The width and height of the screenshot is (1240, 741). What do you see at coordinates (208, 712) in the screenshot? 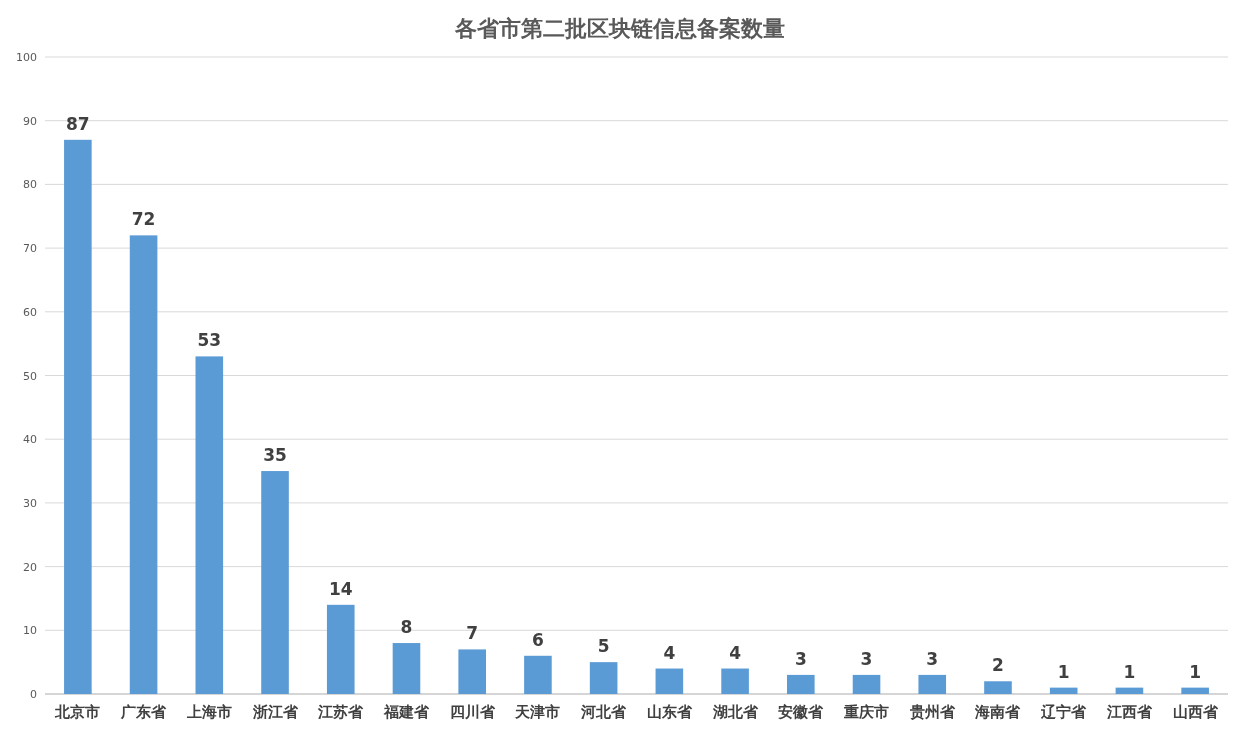
I see `x-tick-label: 上海市` at bounding box center [208, 712].